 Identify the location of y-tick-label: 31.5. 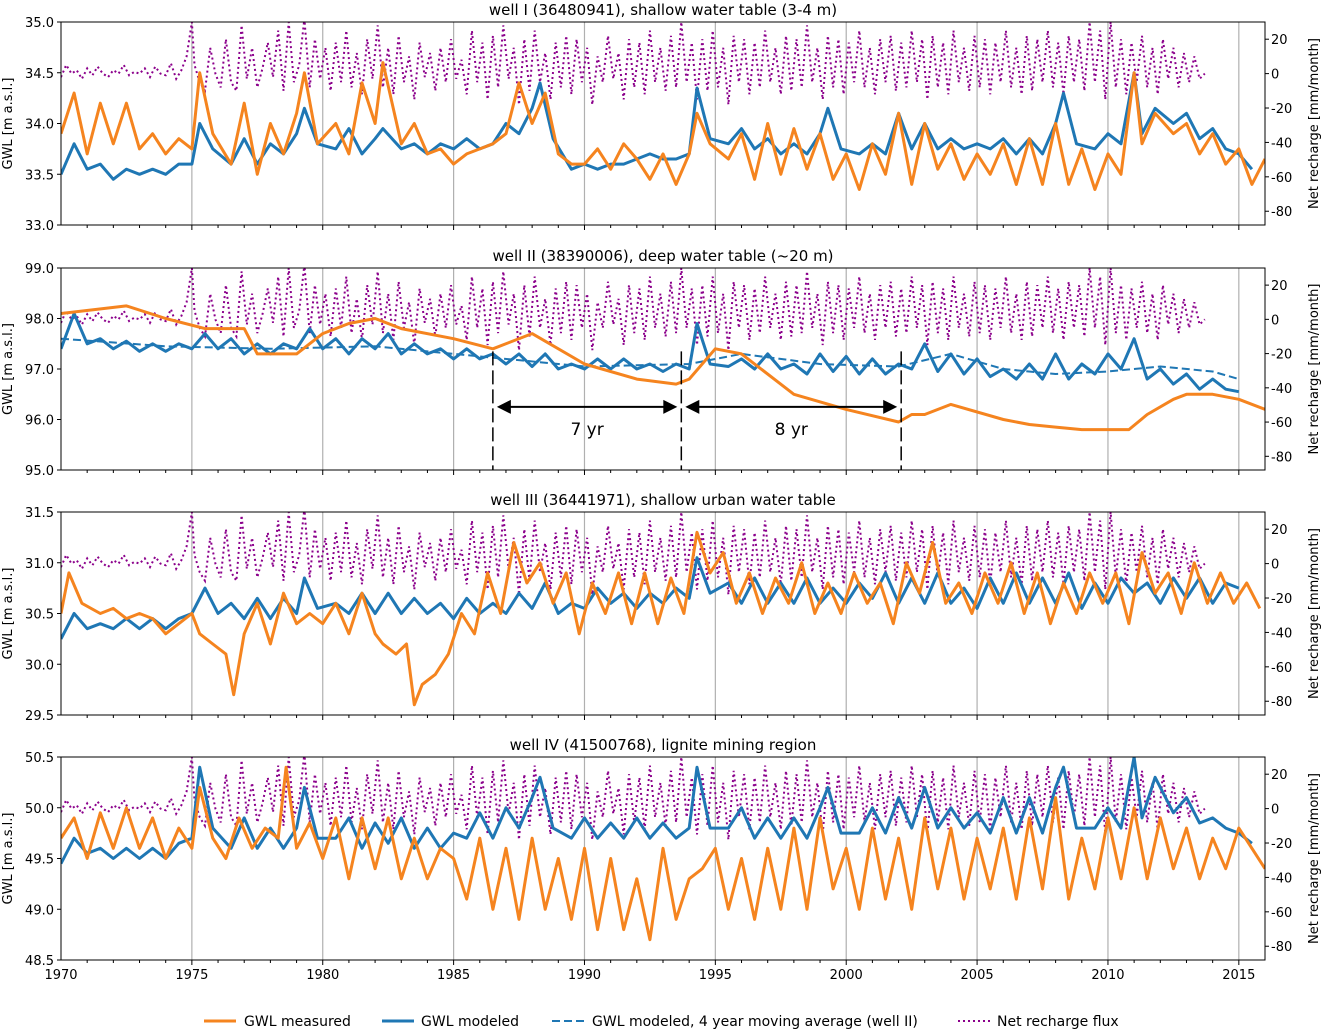
(39, 513).